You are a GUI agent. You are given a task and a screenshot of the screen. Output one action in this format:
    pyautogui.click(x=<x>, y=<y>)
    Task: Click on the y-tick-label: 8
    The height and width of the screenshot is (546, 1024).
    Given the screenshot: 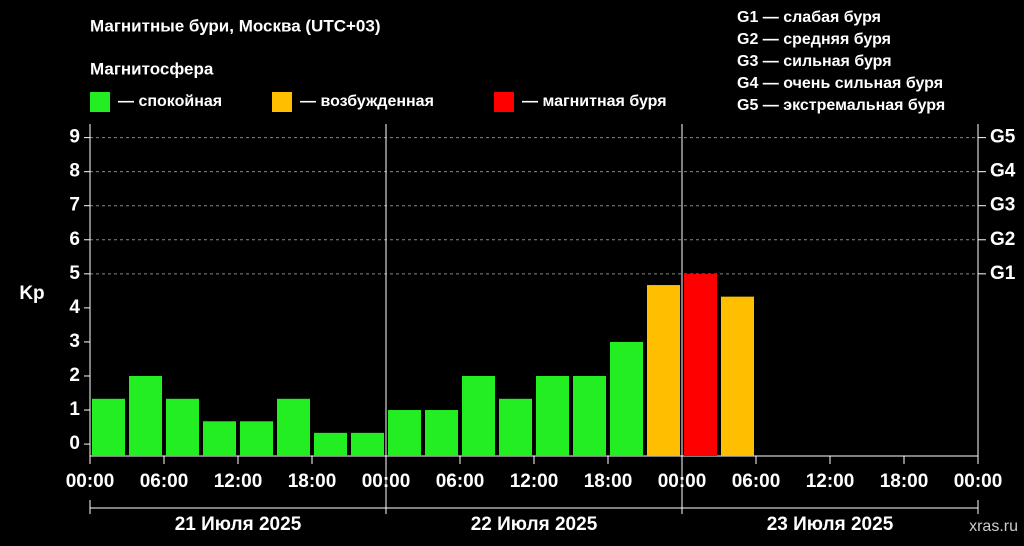 What is the action you would take?
    pyautogui.click(x=74, y=171)
    